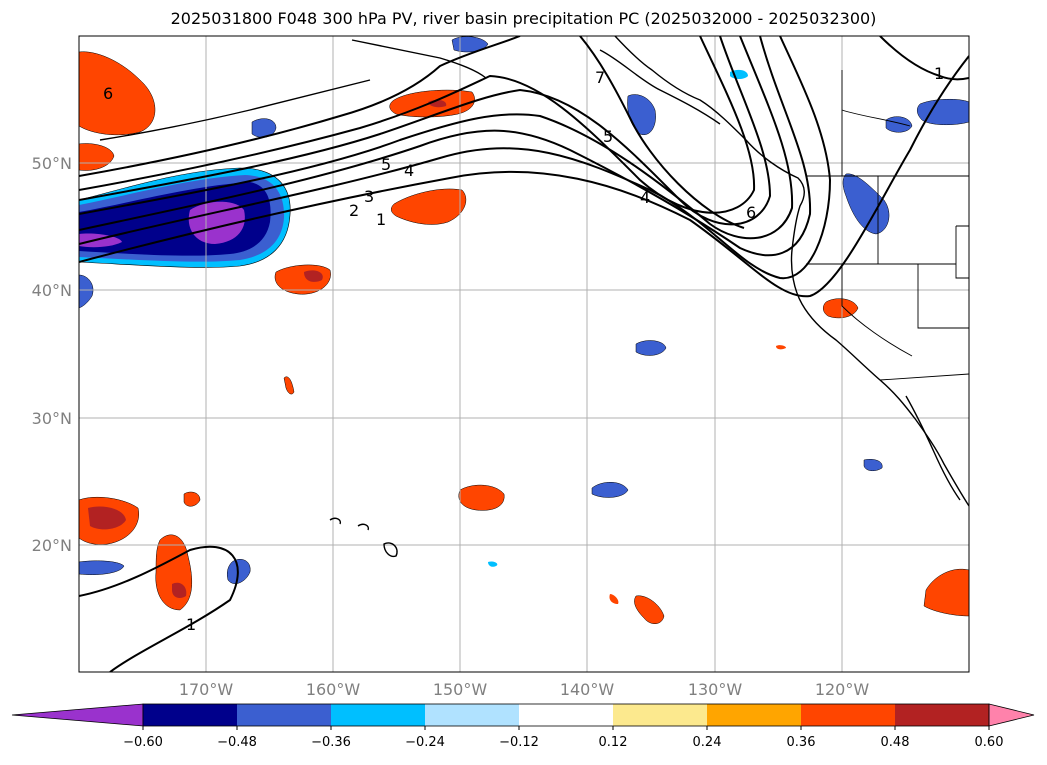  I want to click on alaska-coast, so click(419, 59).